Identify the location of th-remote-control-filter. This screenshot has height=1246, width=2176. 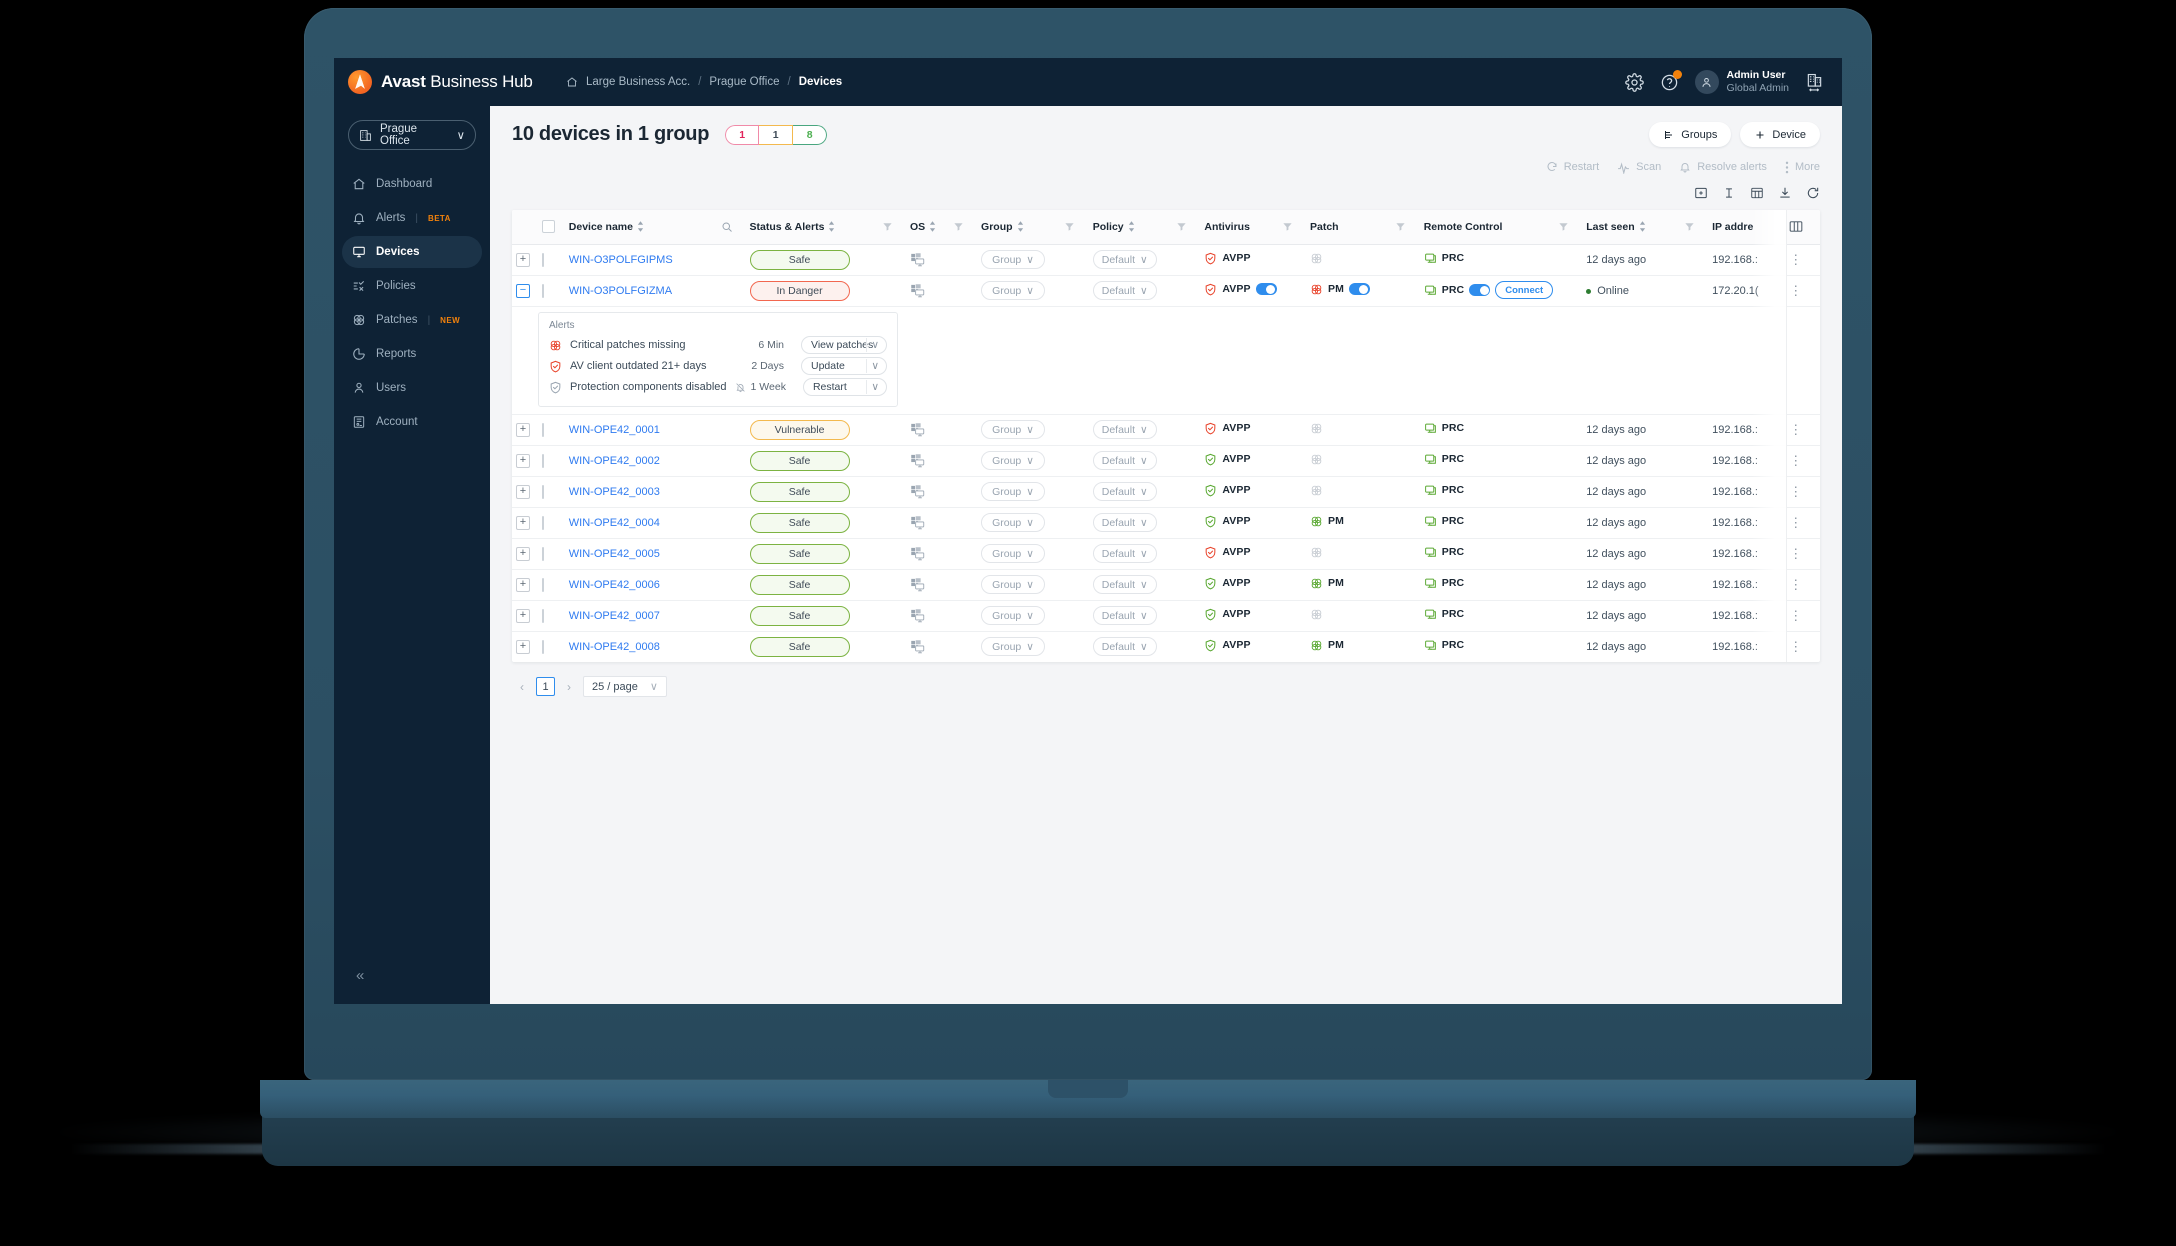
(1568, 227).